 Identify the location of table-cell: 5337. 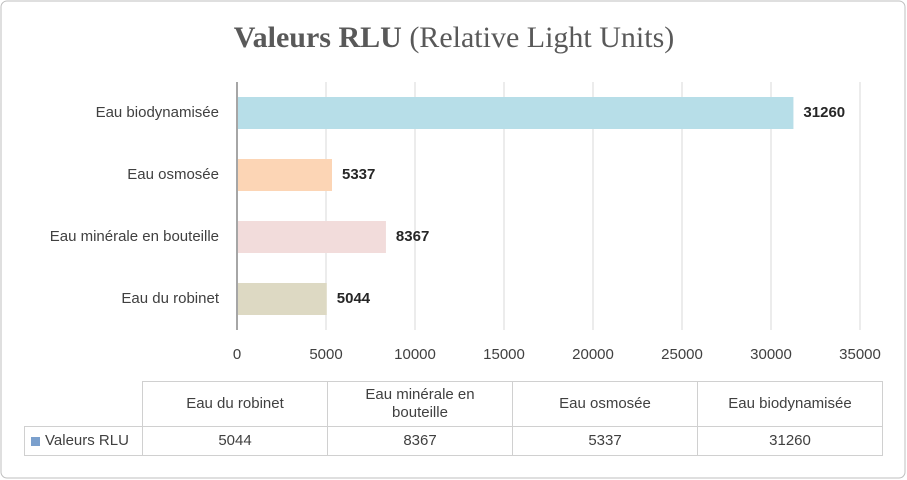
(605, 441).